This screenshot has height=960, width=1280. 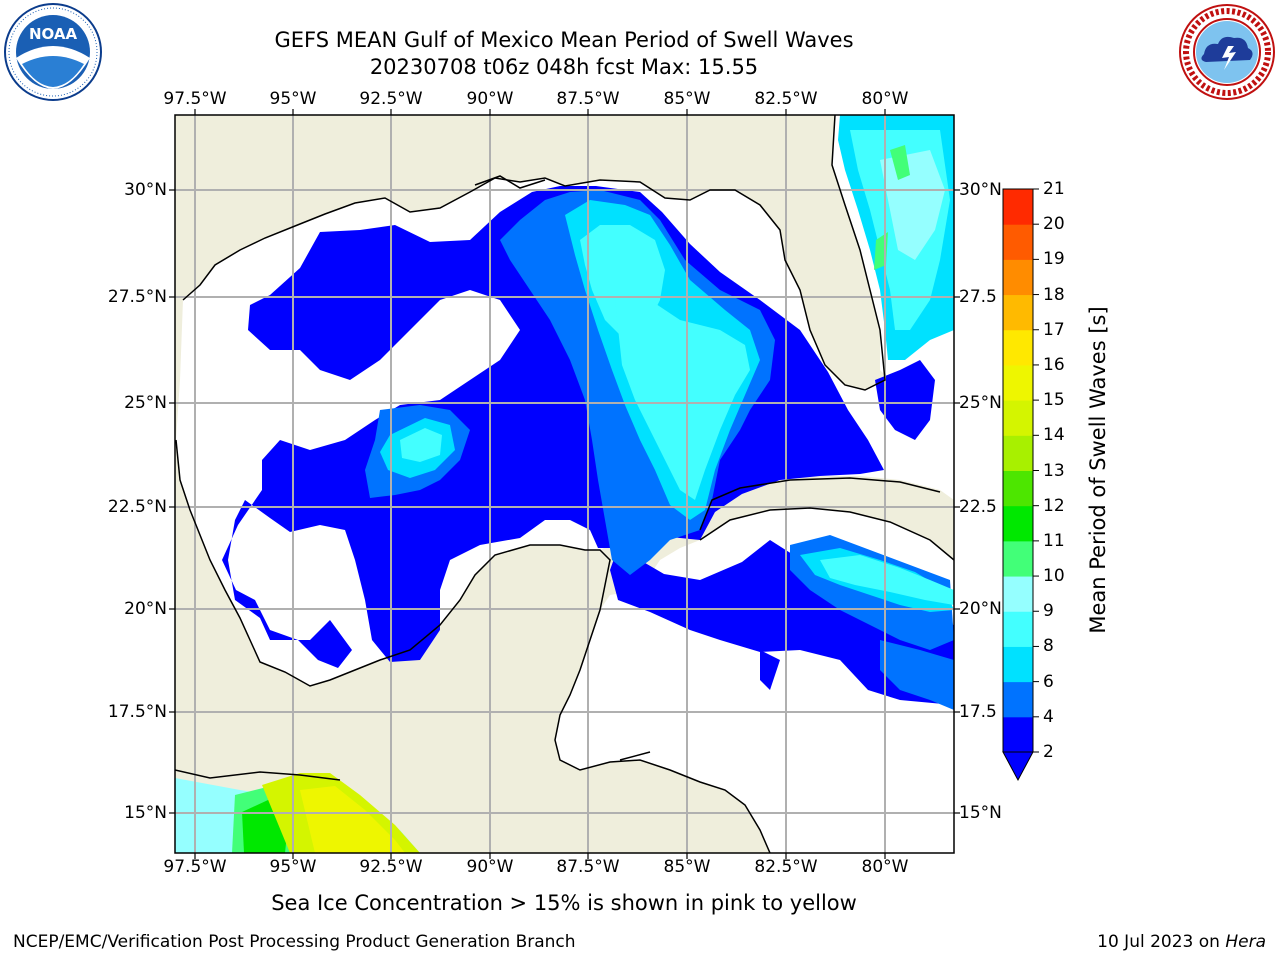 I want to click on colorbar-tick-label-2: 2, so click(x=1048, y=752).